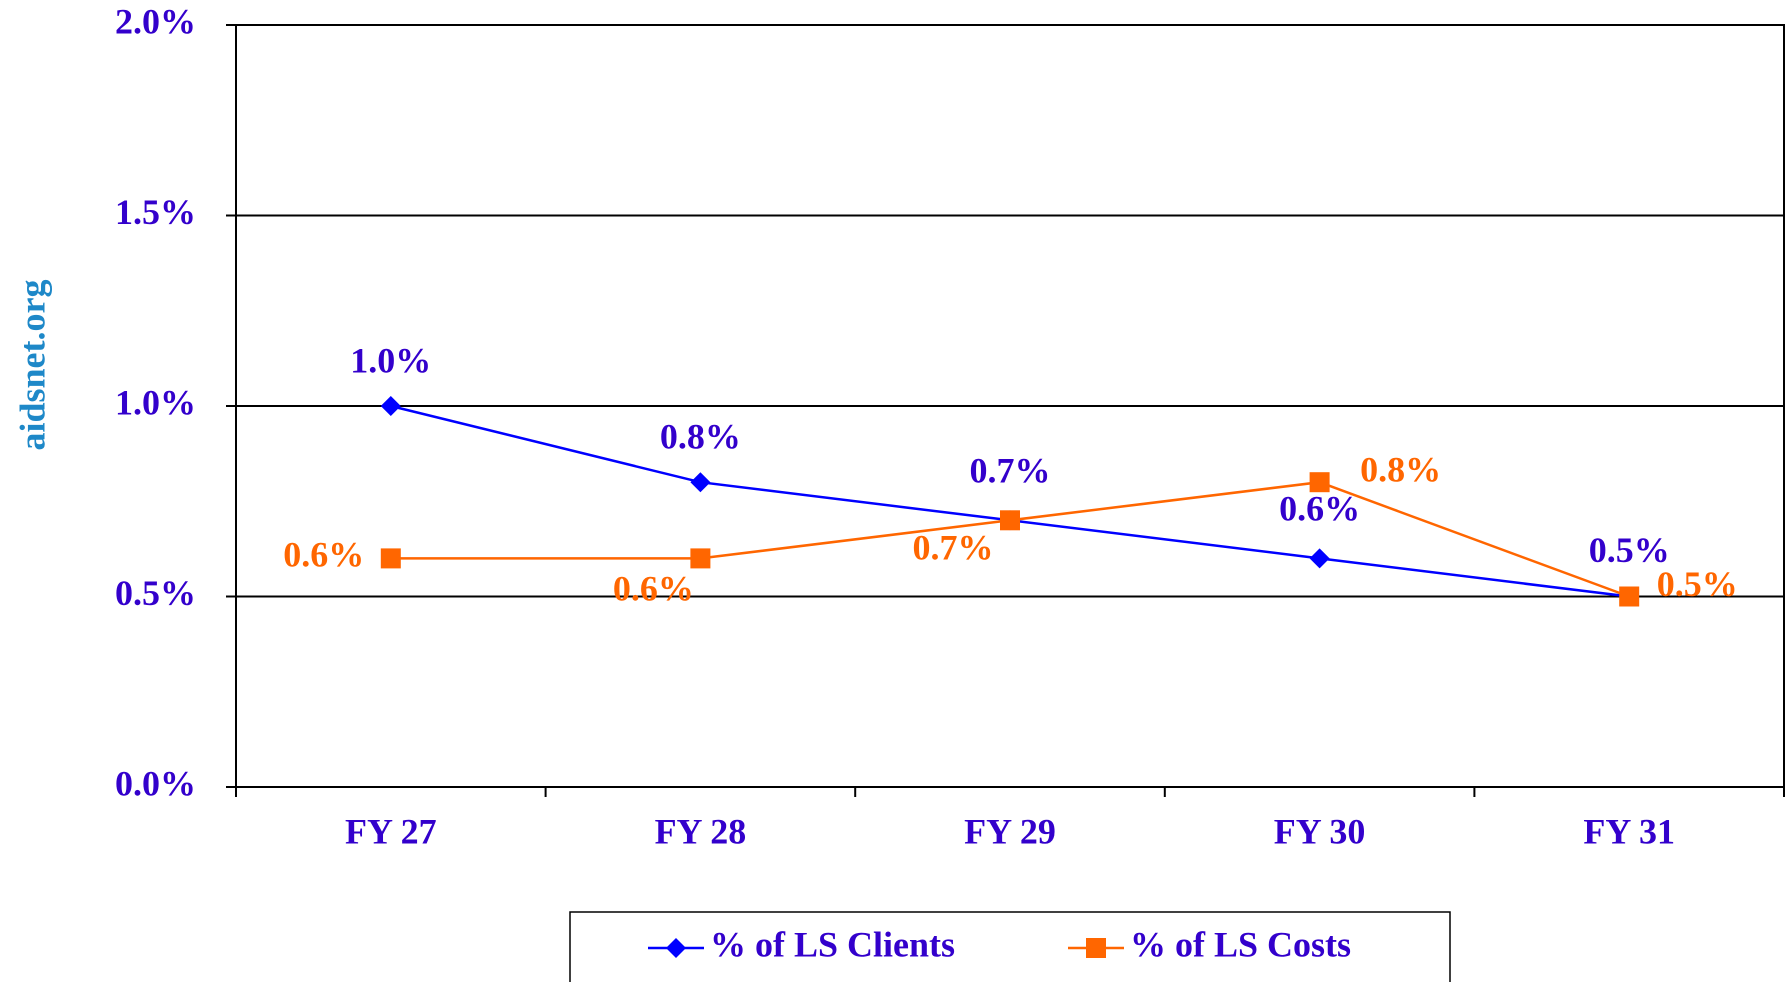 The image size is (1788, 982). What do you see at coordinates (155, 21) in the screenshot?
I see `y-tick-label: 2.0%` at bounding box center [155, 21].